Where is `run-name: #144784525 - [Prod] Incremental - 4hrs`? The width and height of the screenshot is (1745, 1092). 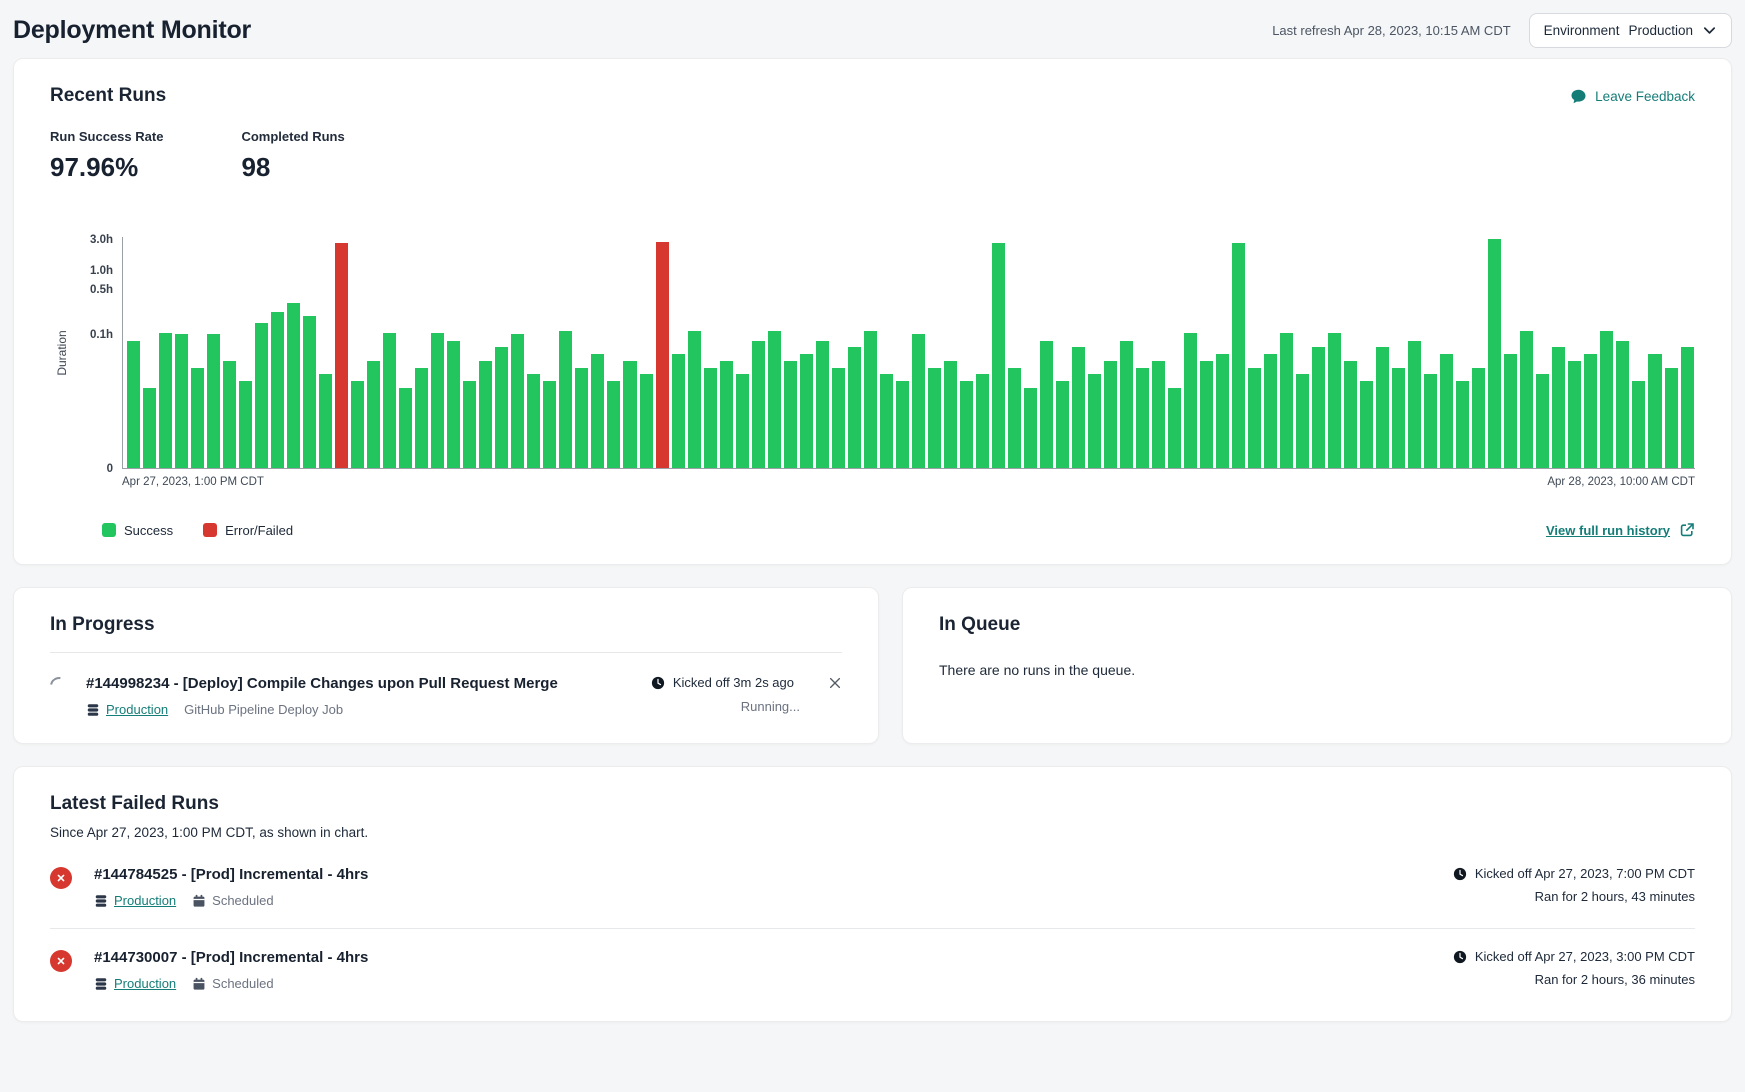
run-name: #144784525 - [Prod] Incremental - 4hrs is located at coordinates (231, 874).